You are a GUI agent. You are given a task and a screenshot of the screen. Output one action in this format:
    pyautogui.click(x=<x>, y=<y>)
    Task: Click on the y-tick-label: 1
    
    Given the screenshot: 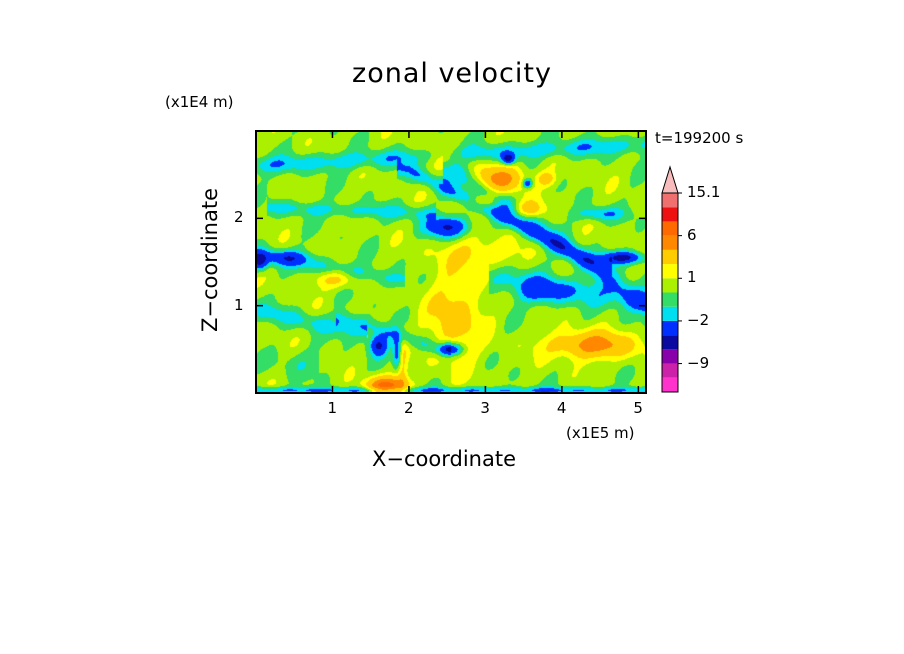 What is the action you would take?
    pyautogui.click(x=239, y=304)
    